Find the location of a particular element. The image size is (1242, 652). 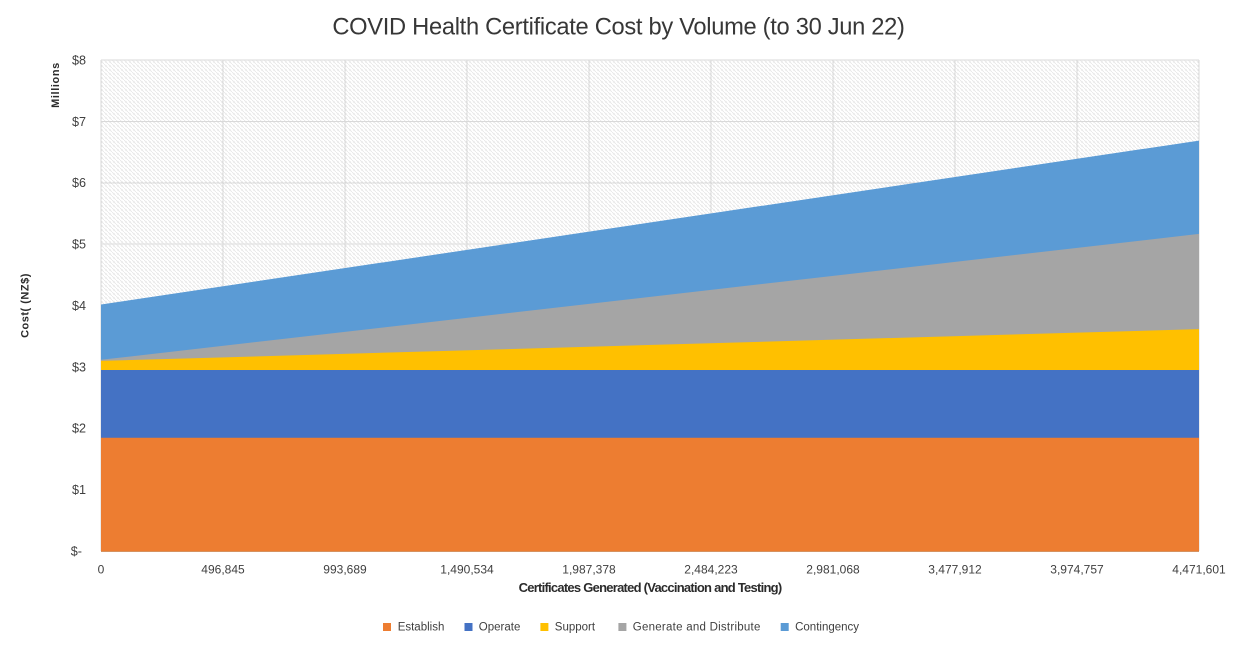

svg-text: 993,689 is located at coordinates (345, 570).